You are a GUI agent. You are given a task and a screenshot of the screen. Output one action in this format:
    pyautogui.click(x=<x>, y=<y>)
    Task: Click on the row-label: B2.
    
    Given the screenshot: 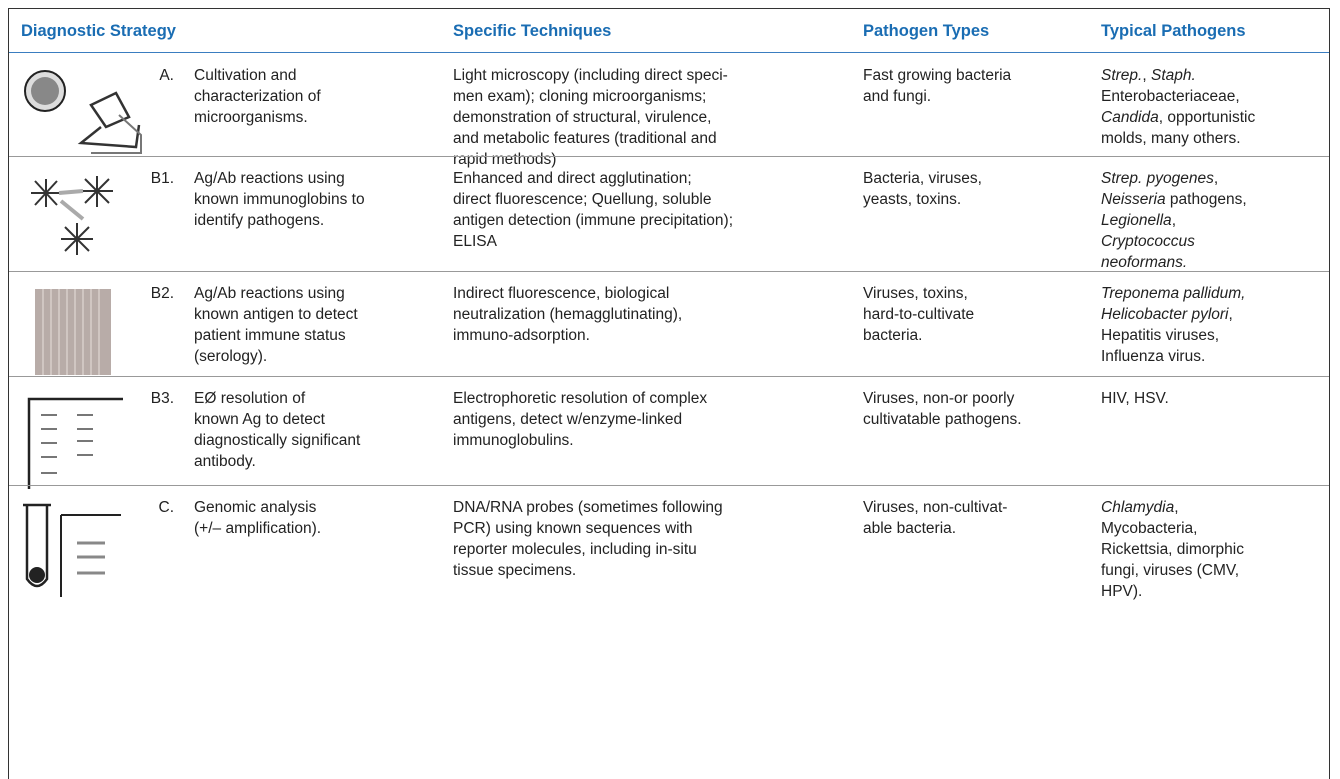 What is the action you would take?
    pyautogui.click(x=162, y=293)
    